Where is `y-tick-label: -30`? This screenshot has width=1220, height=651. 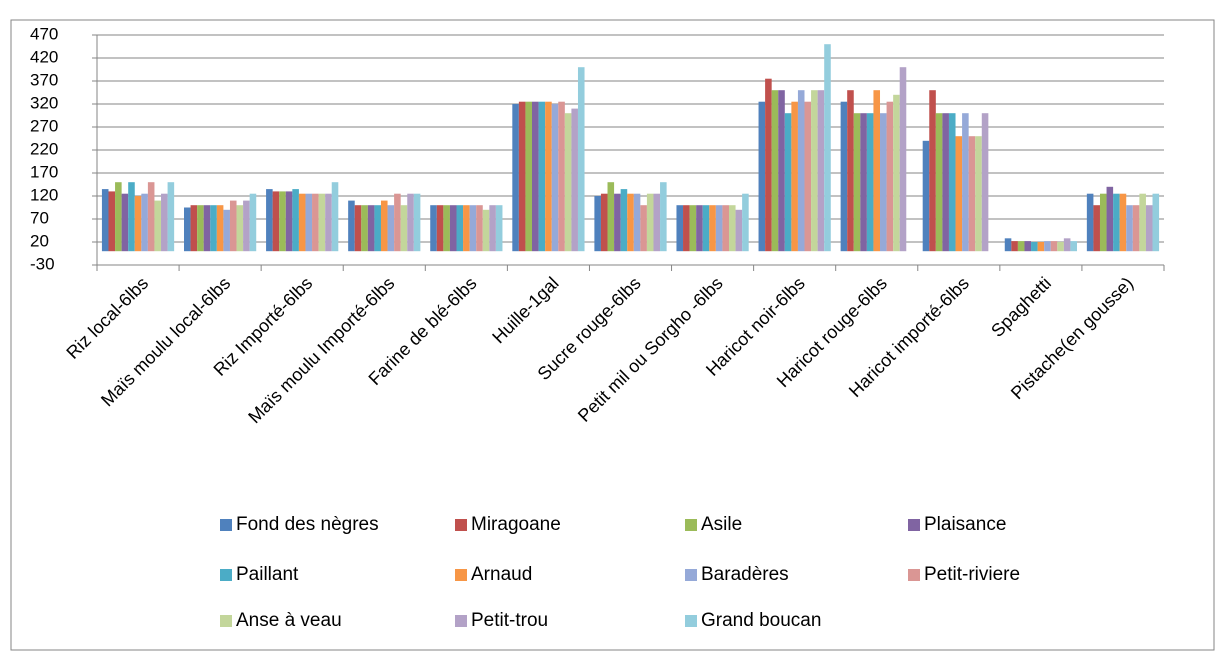
y-tick-label: -30 is located at coordinates (42, 263).